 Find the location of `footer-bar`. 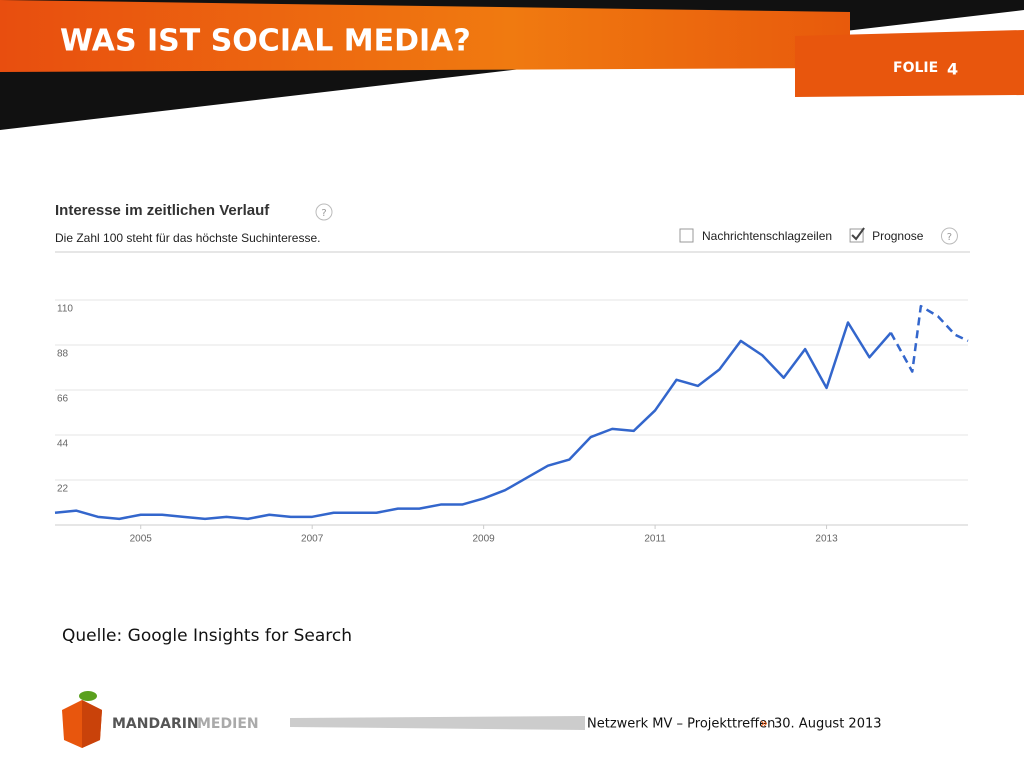

footer-bar is located at coordinates (437, 723).